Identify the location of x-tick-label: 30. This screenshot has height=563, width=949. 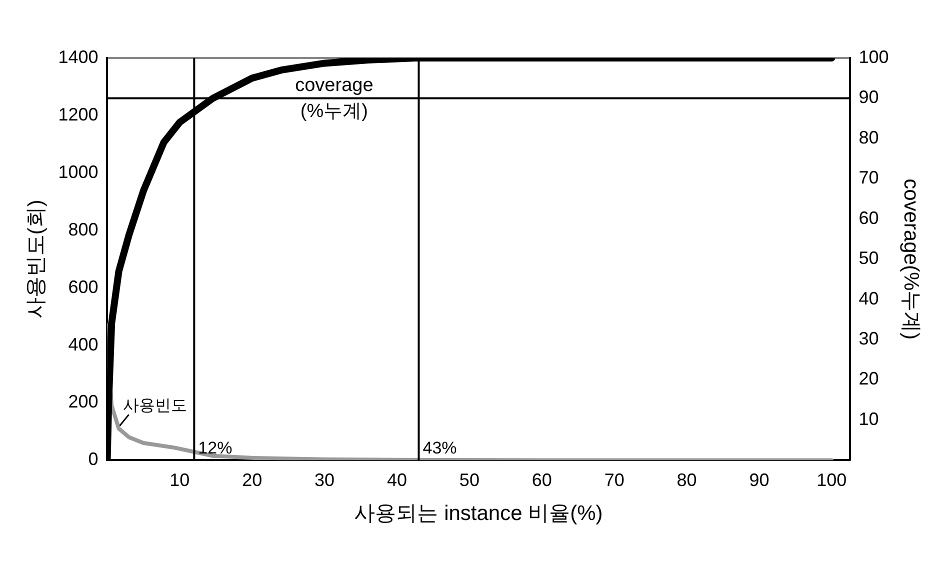
(324, 480).